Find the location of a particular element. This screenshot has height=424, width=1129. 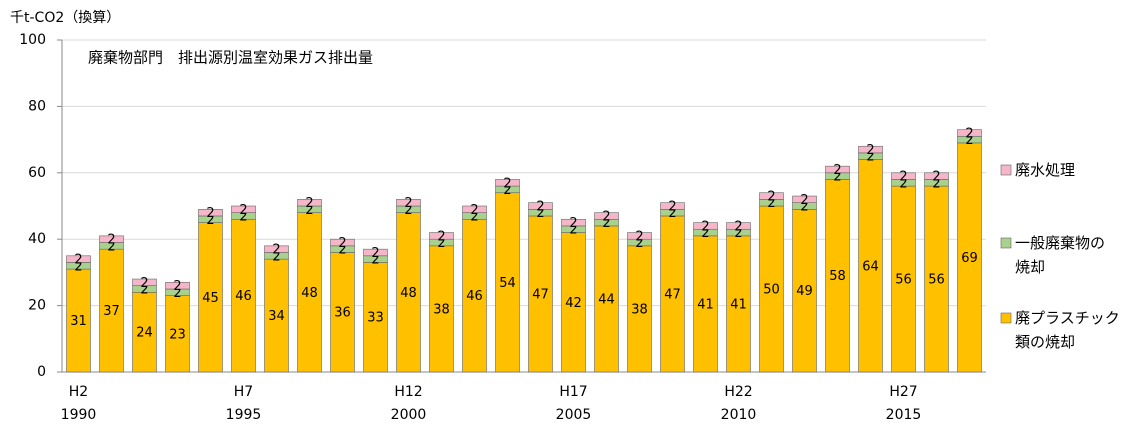

data-label: 64 is located at coordinates (870, 266).